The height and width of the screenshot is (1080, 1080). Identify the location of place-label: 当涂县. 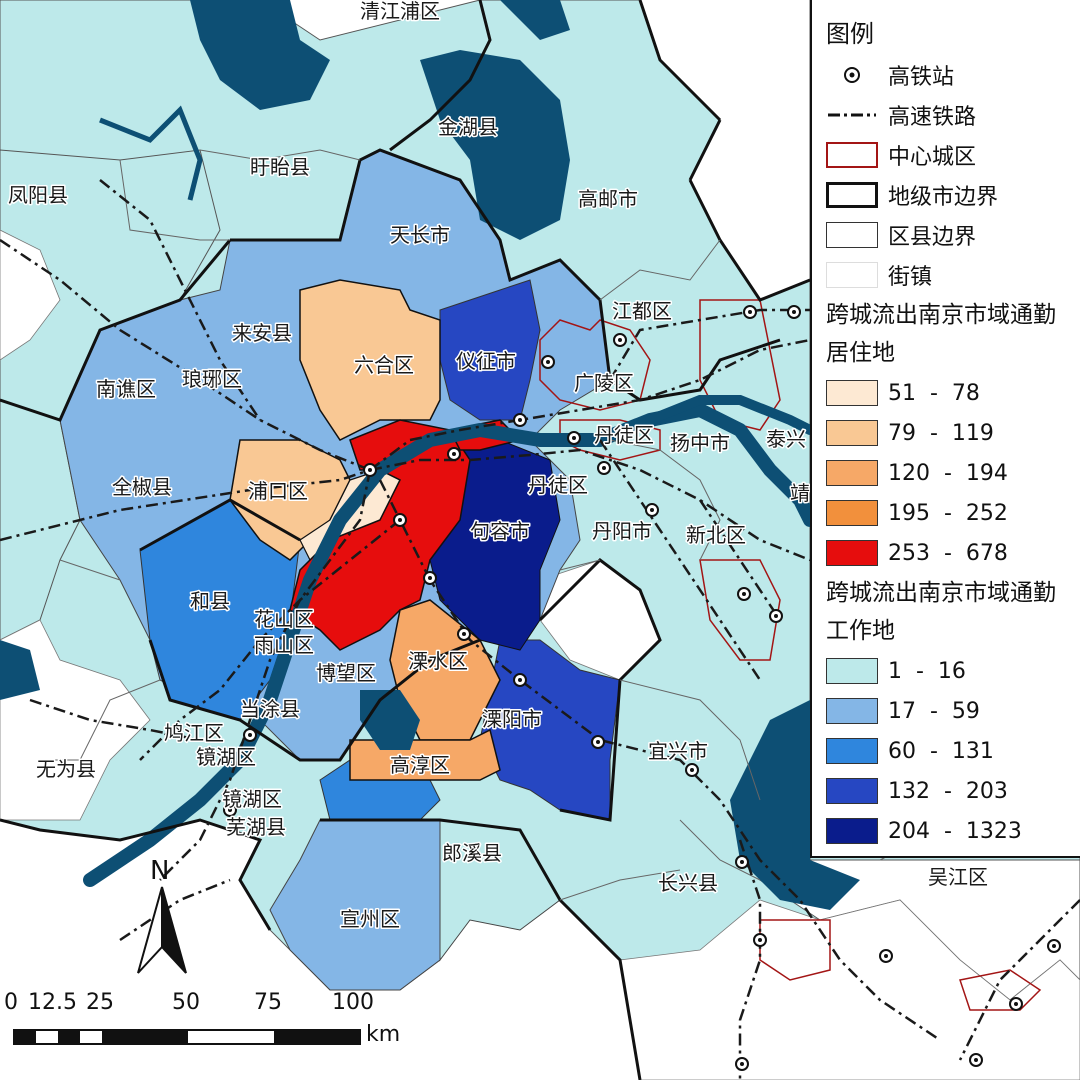
(270, 709).